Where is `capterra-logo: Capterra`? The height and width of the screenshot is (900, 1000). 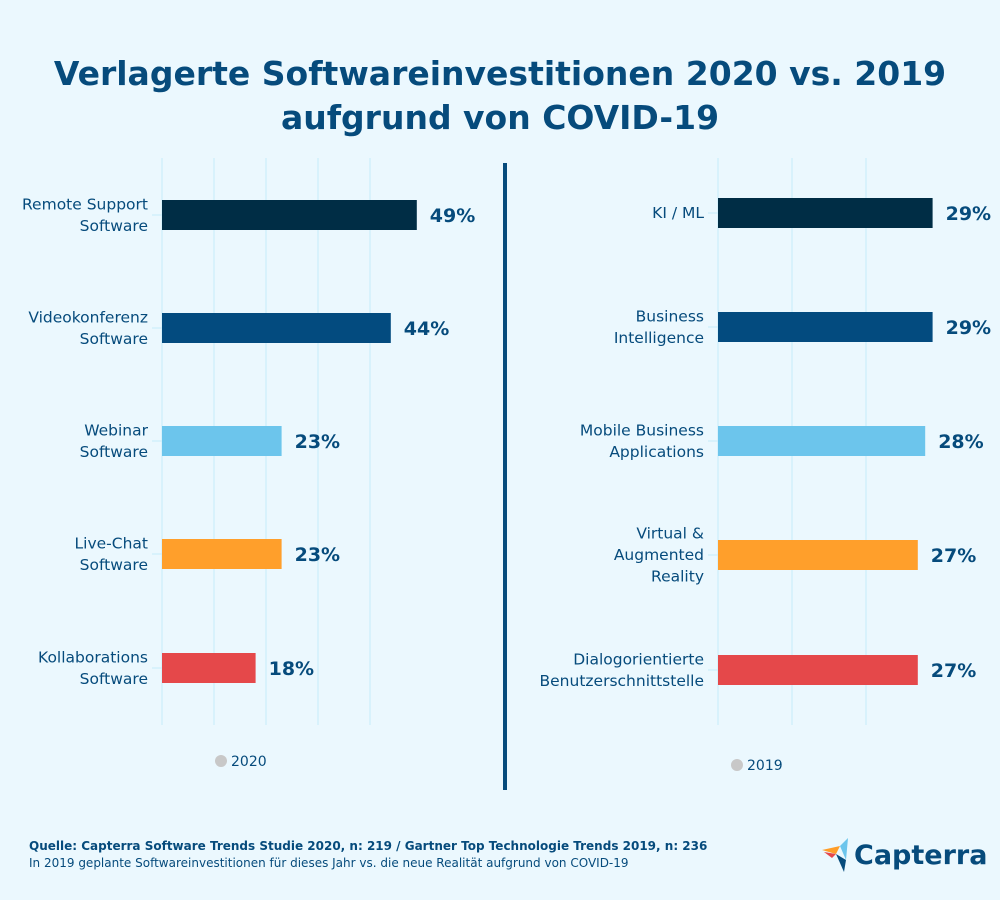 capterra-logo: Capterra is located at coordinates (904, 855).